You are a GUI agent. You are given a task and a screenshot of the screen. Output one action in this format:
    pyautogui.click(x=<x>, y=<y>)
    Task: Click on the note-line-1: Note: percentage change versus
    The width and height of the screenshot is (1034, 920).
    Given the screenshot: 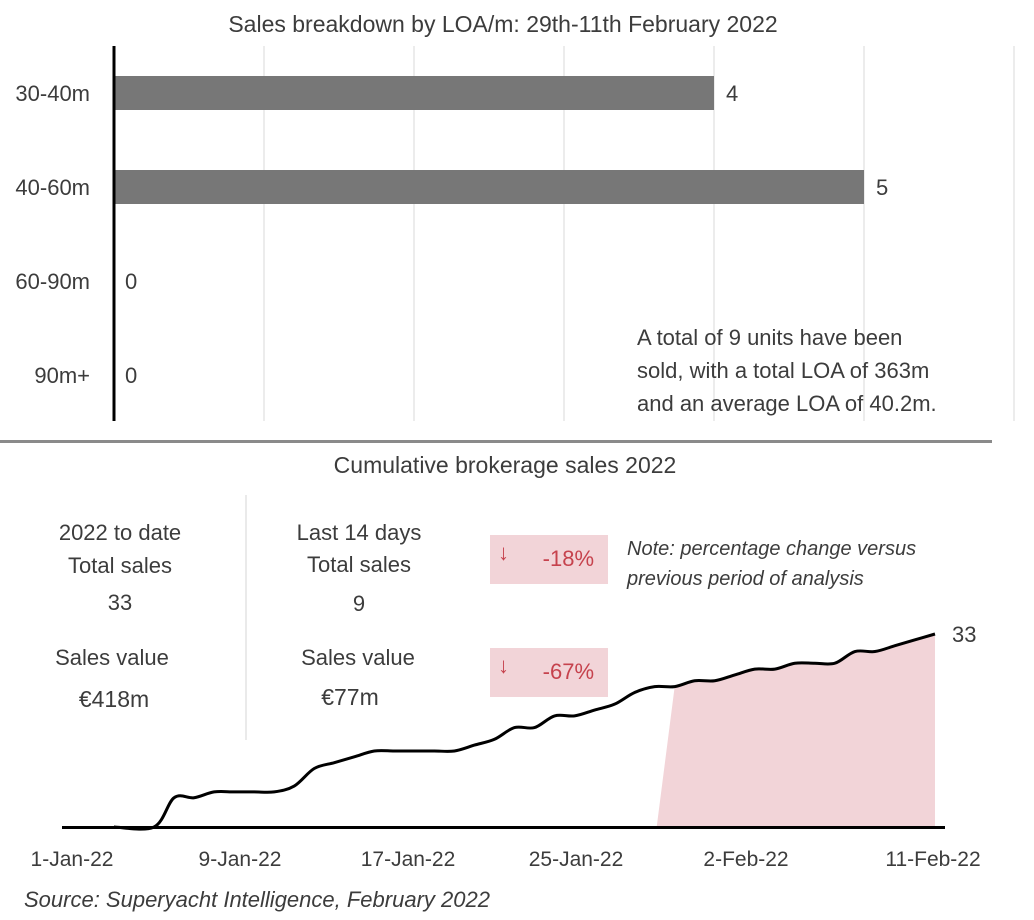 What is the action you would take?
    pyautogui.click(x=772, y=549)
    